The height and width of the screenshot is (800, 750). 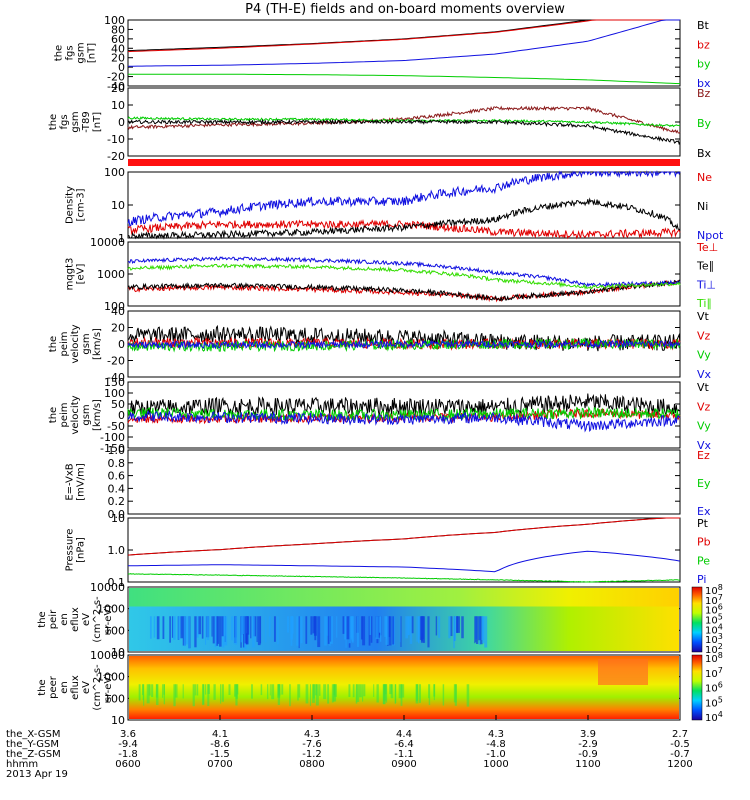 What do you see at coordinates (587, 764) in the screenshot?
I see `xaxis-value: 1100` at bounding box center [587, 764].